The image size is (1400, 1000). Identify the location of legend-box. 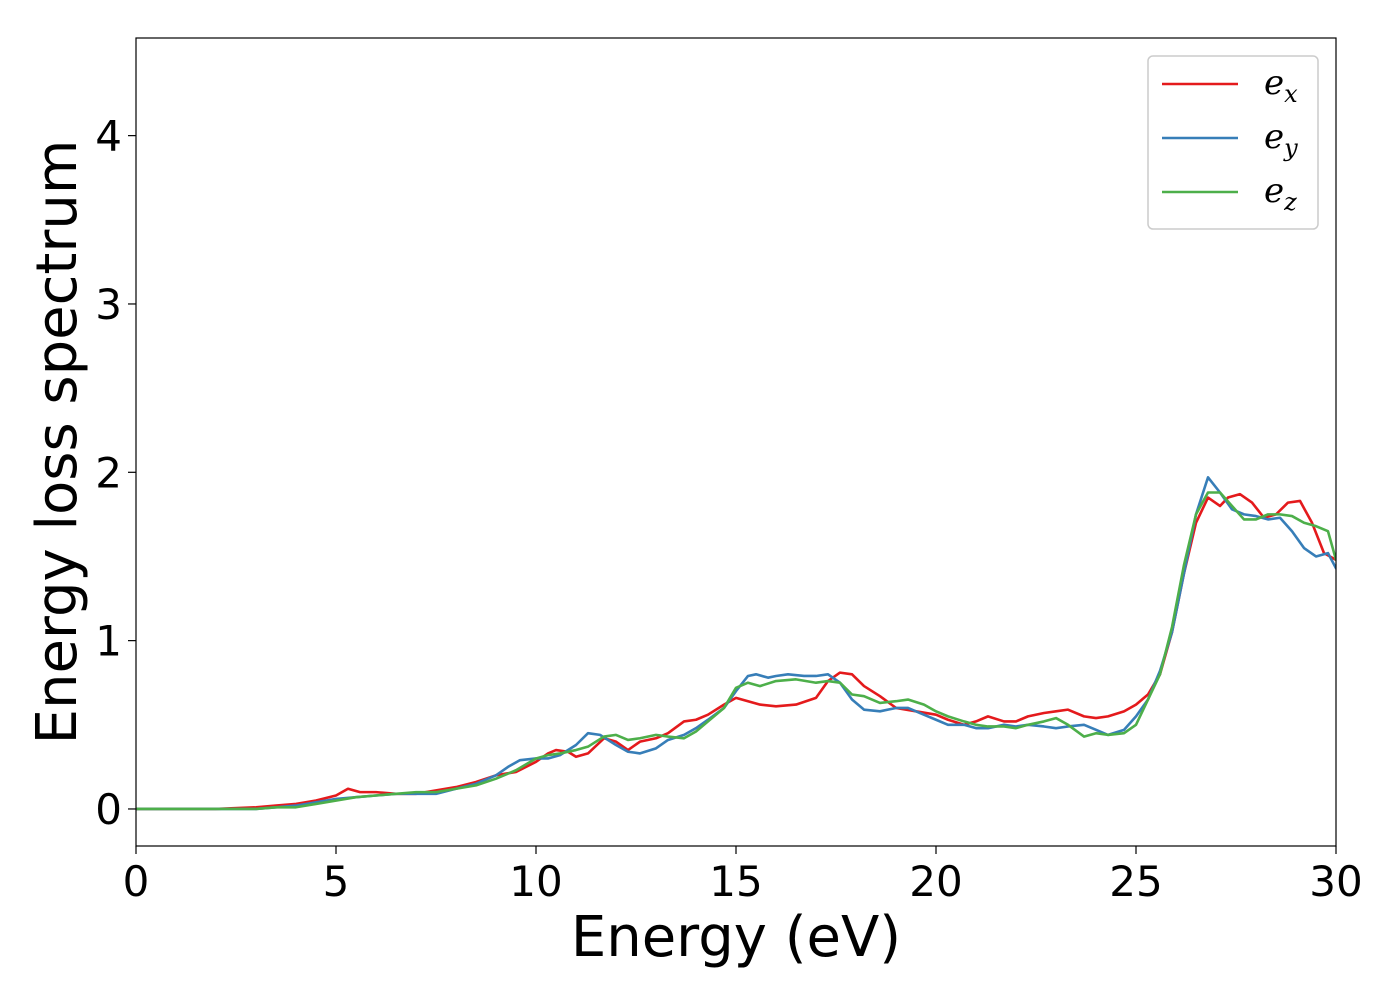
(1233, 142).